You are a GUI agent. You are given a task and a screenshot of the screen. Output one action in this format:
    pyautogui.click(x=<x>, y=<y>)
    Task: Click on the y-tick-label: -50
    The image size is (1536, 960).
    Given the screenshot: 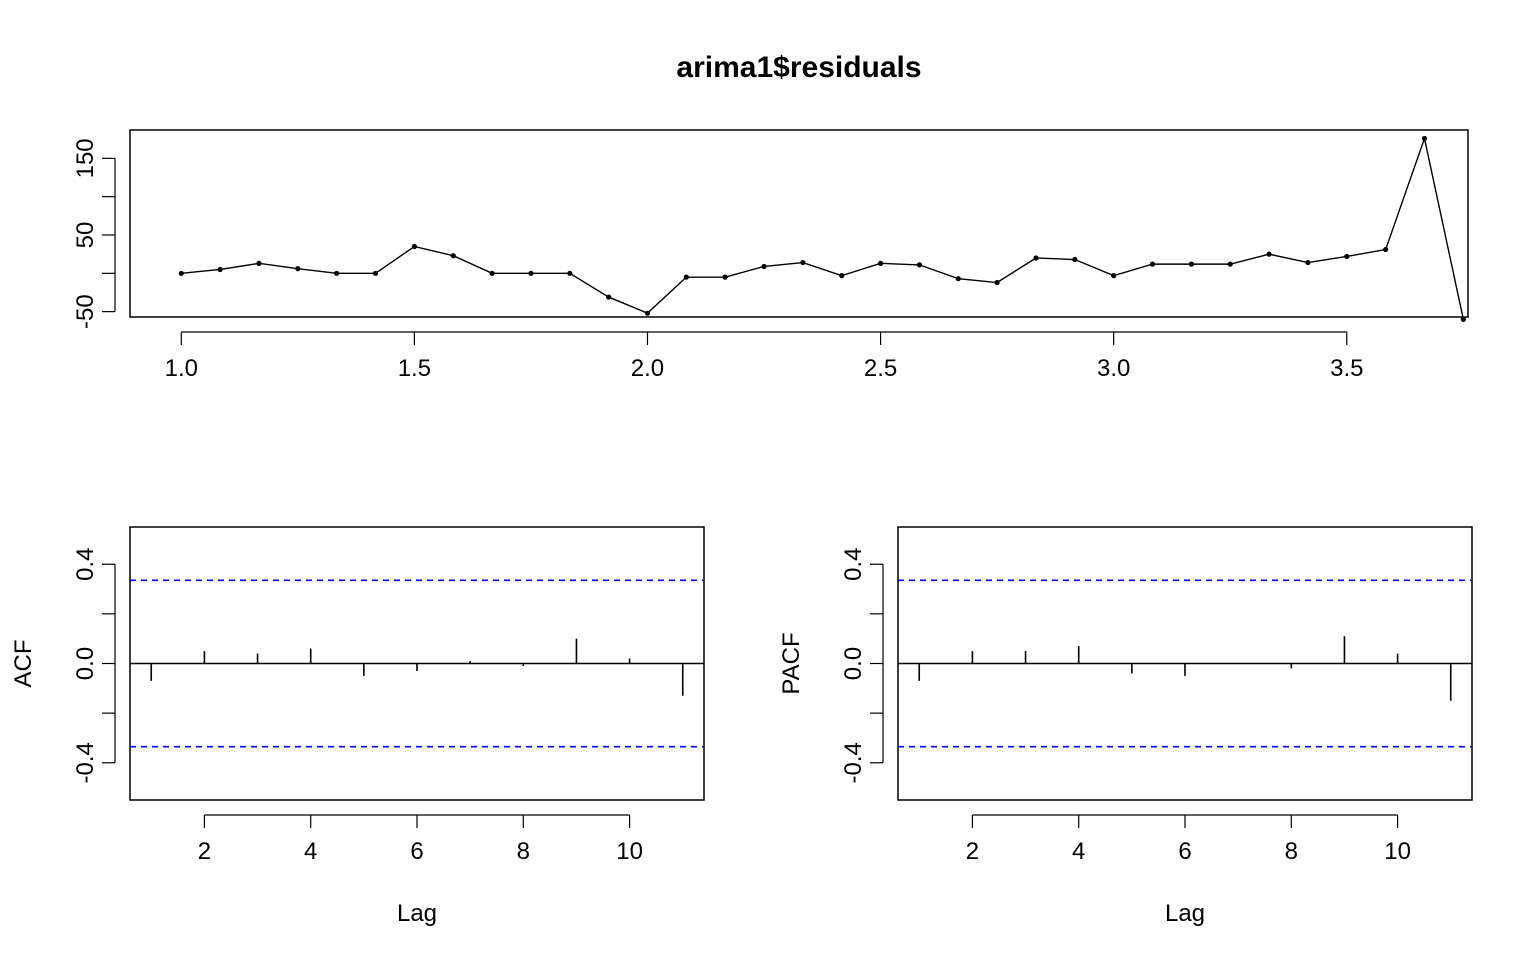 What is the action you would take?
    pyautogui.click(x=85, y=311)
    